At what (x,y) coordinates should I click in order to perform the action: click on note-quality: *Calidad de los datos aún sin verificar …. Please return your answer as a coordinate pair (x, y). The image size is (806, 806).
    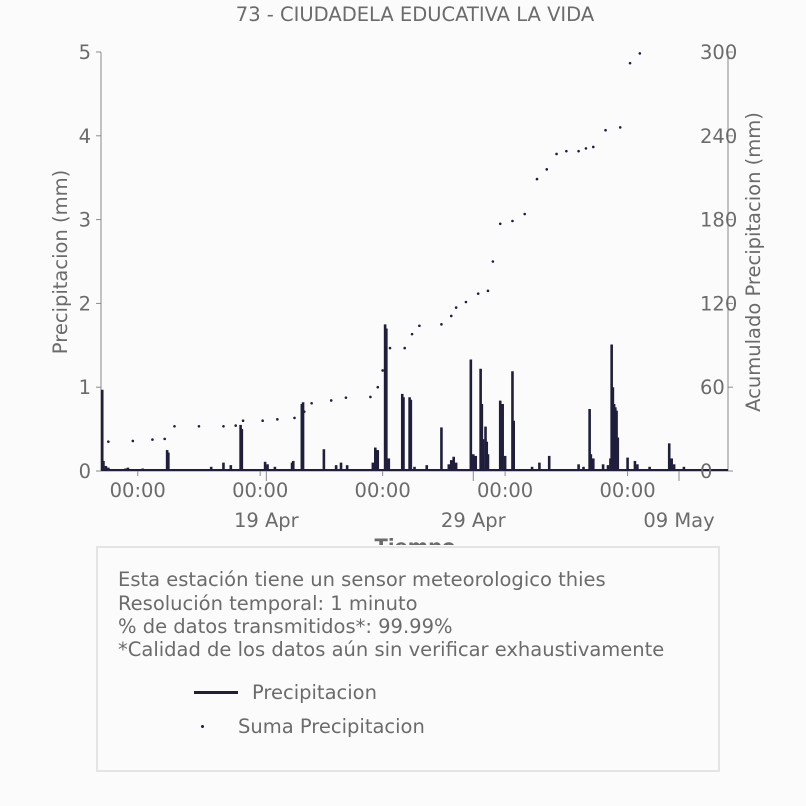
    Looking at the image, I should click on (391, 649).